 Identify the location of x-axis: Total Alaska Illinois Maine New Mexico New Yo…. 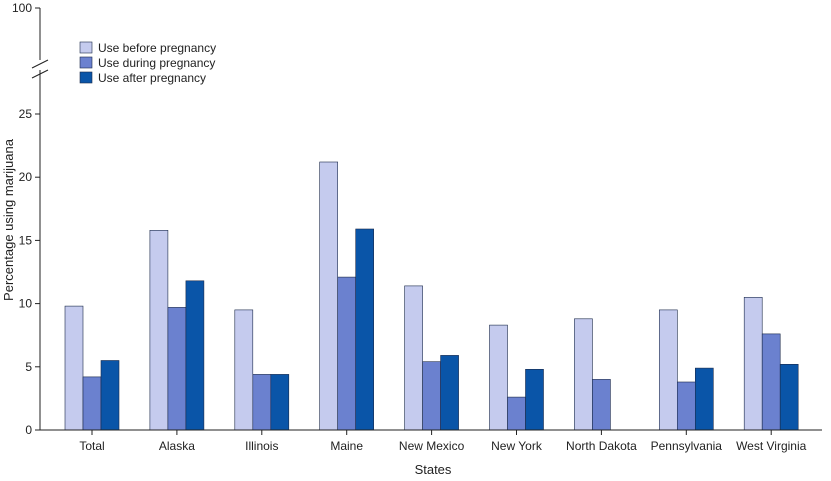
(431, 441).